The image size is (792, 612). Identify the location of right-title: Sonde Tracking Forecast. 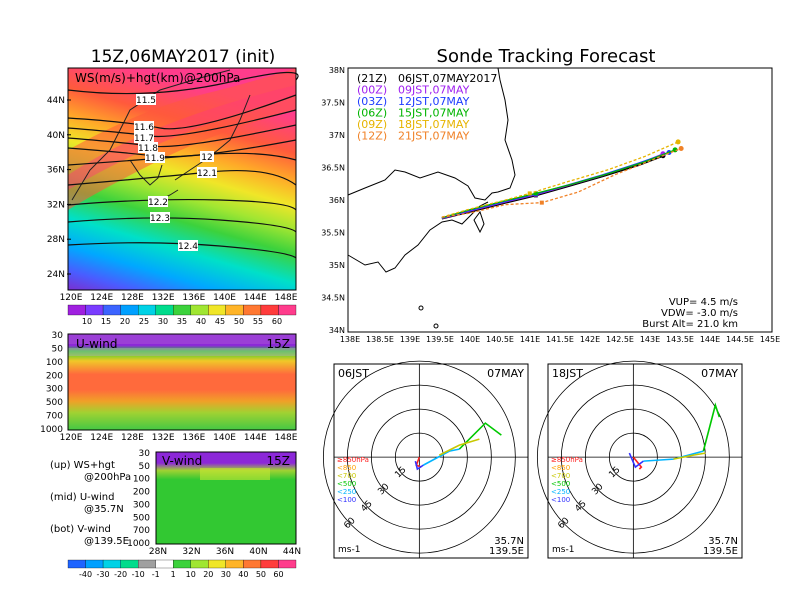
(546, 56).